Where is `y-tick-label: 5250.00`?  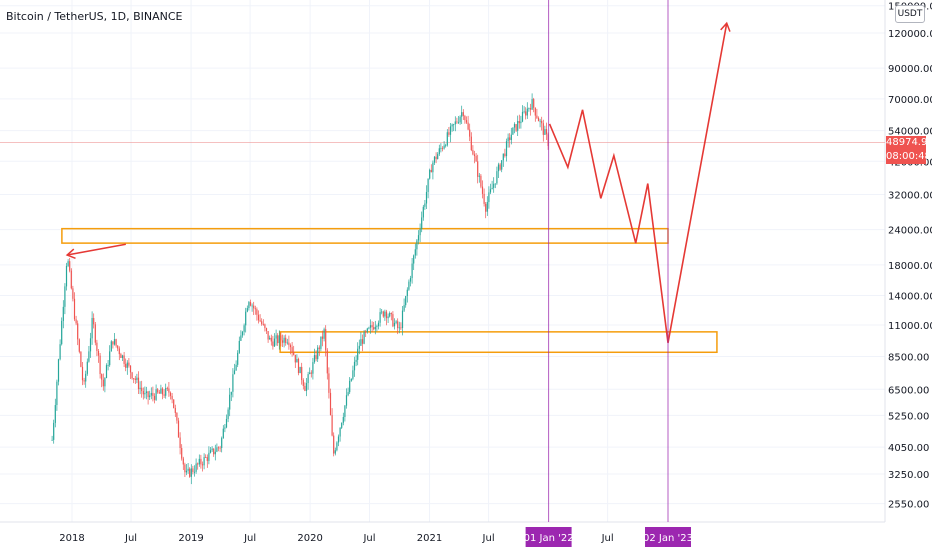 y-tick-label: 5250.00 is located at coordinates (908, 416).